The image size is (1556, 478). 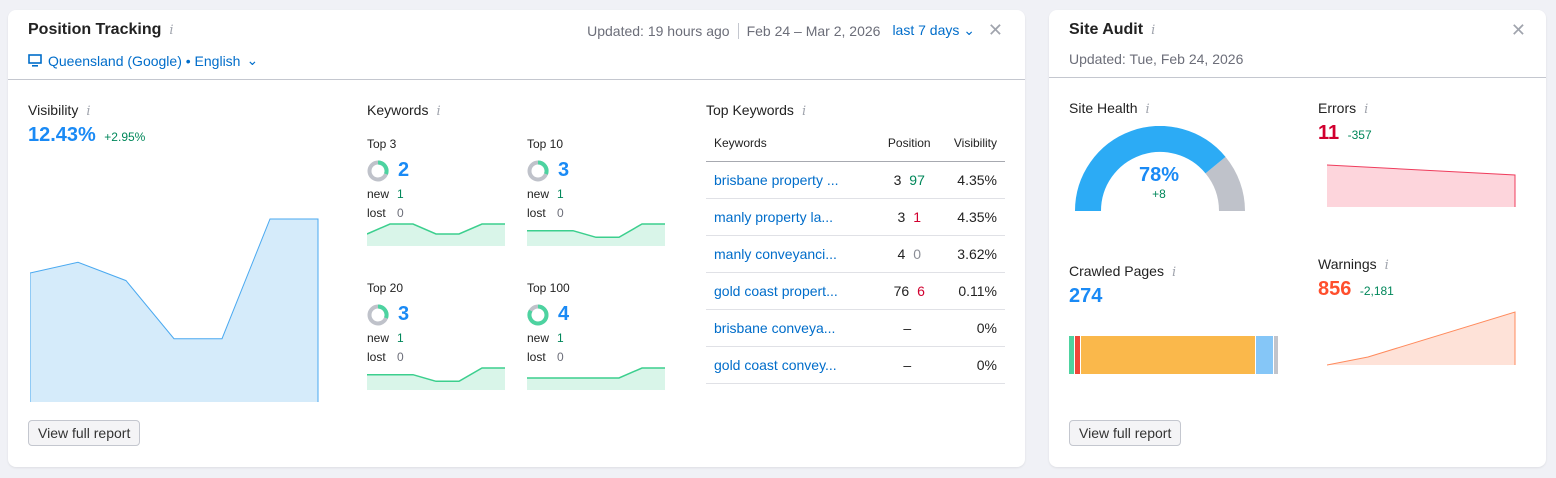 I want to click on visibility-area, so click(x=174, y=310).